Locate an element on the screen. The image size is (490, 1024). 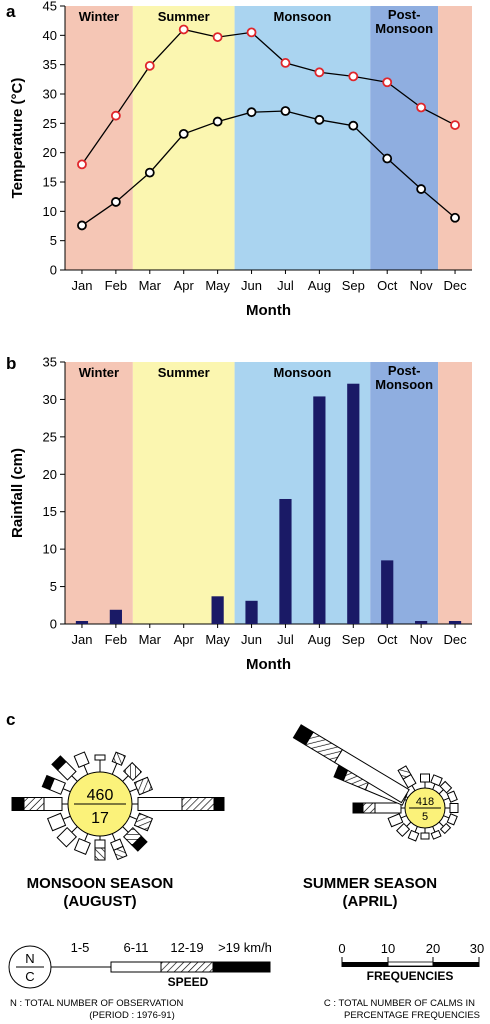
summer-calm-circle: 418 5 is located at coordinates (425, 808).